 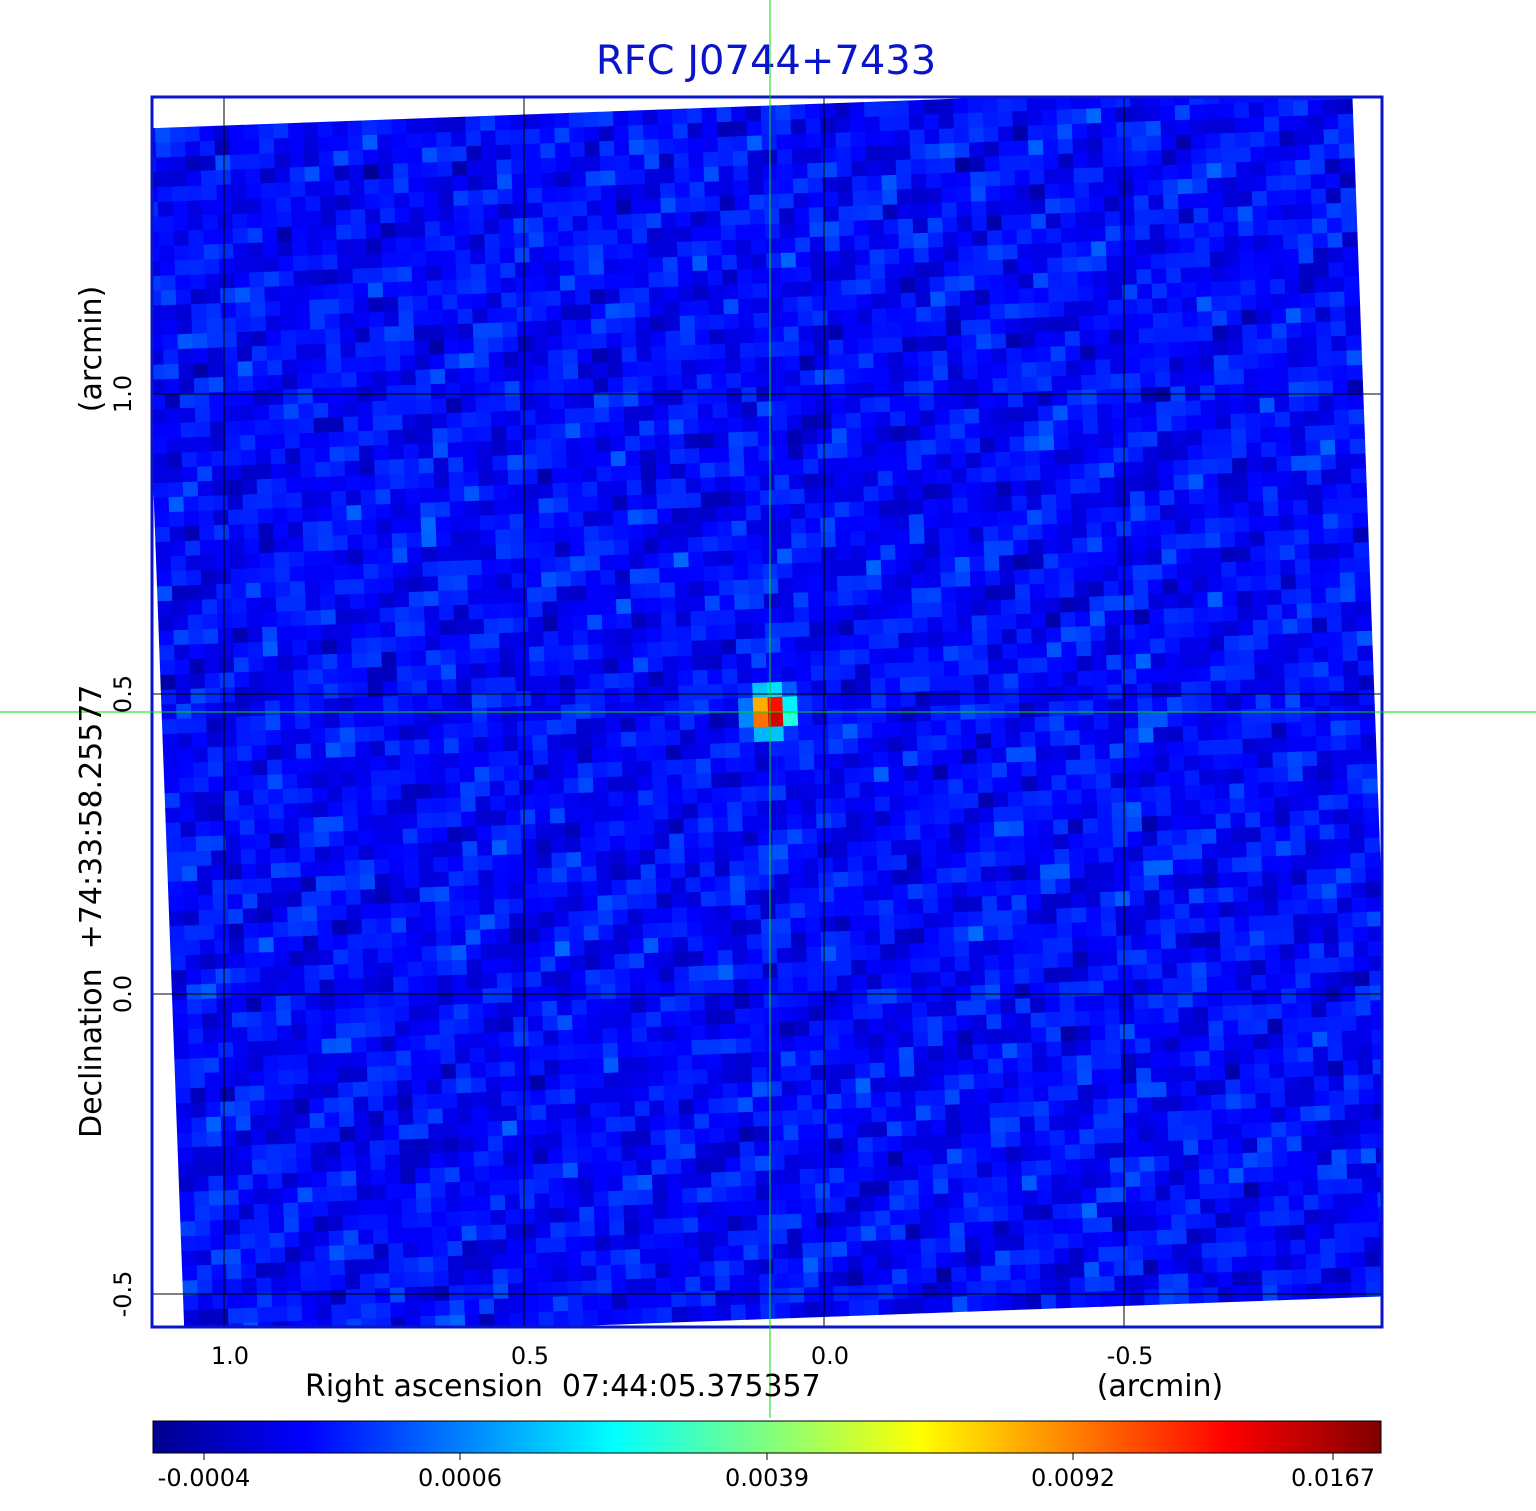 I want to click on colorbar-tick-label-2: 0.0039, so click(x=767, y=1478).